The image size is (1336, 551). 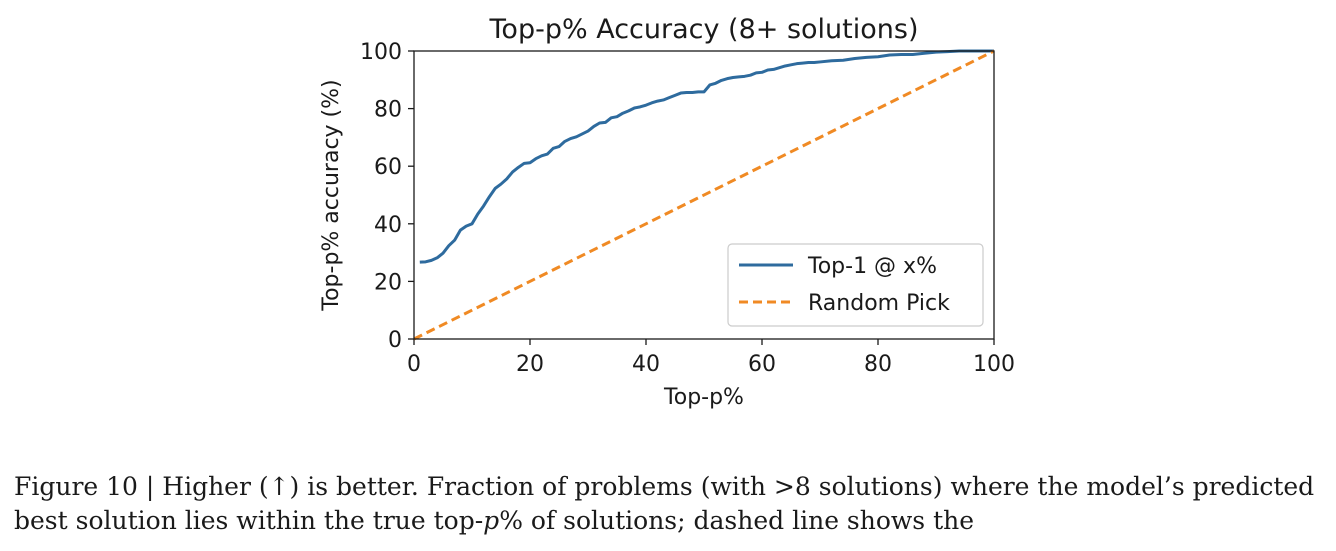 What do you see at coordinates (414, 364) in the screenshot?
I see `x-tick-label: 0` at bounding box center [414, 364].